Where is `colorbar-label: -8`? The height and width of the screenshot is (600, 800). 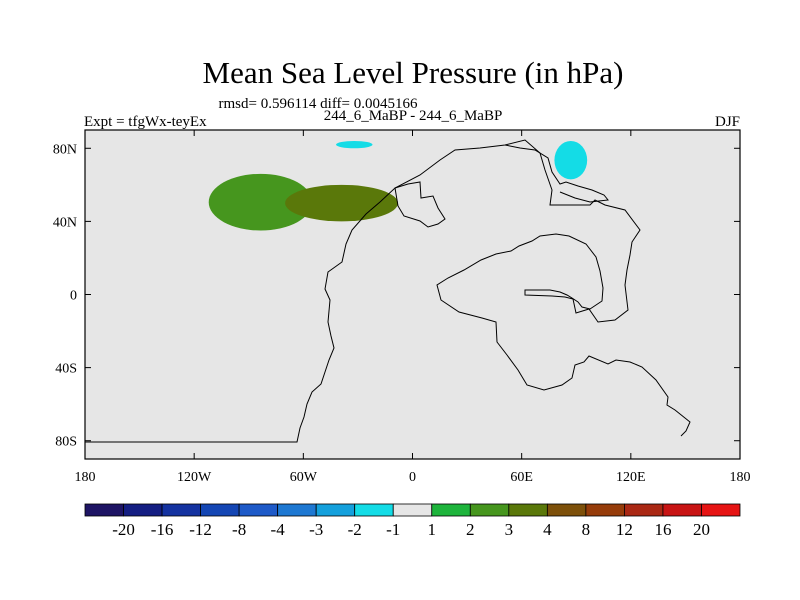
colorbar-label: -8 is located at coordinates (239, 529).